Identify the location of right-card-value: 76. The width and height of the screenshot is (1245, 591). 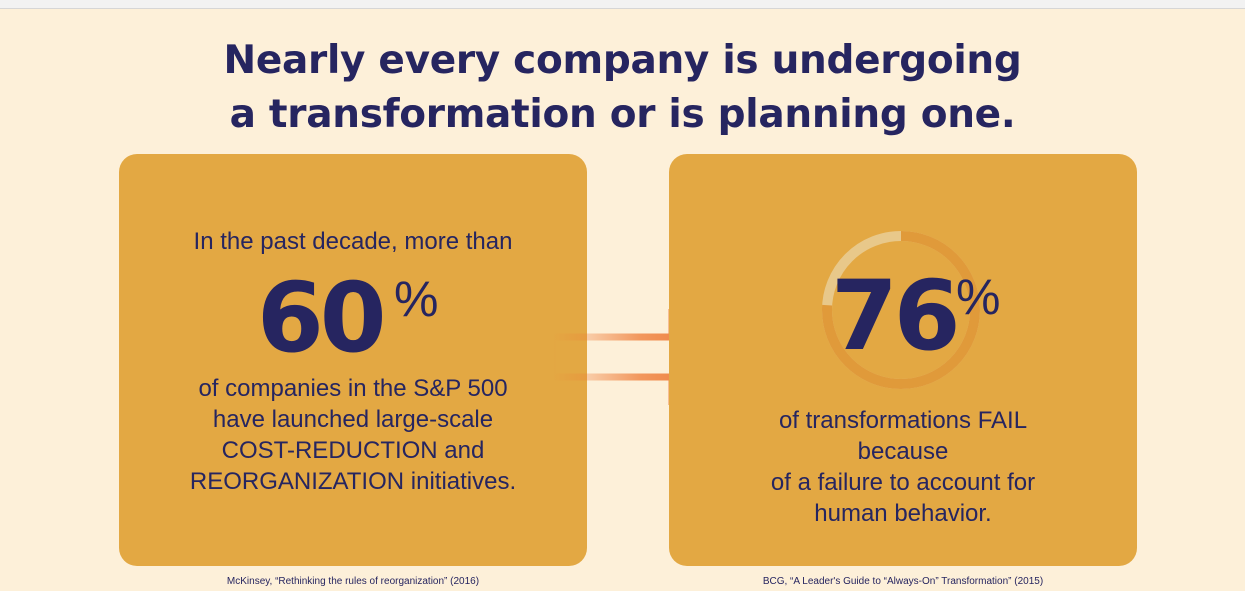
(896, 316).